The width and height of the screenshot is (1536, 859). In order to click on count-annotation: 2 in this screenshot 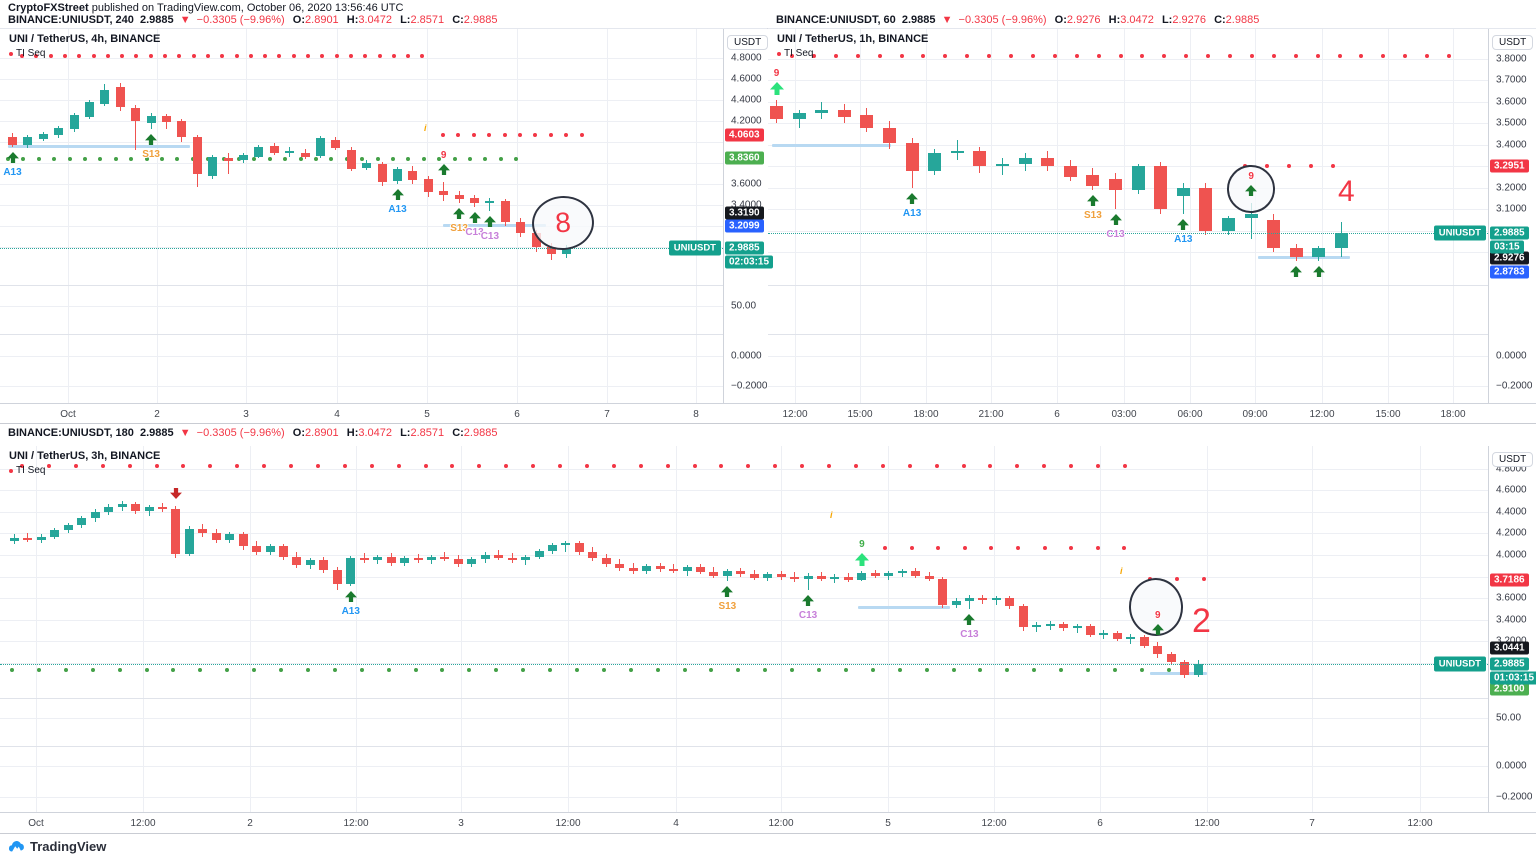, I will do `click(1201, 621)`.